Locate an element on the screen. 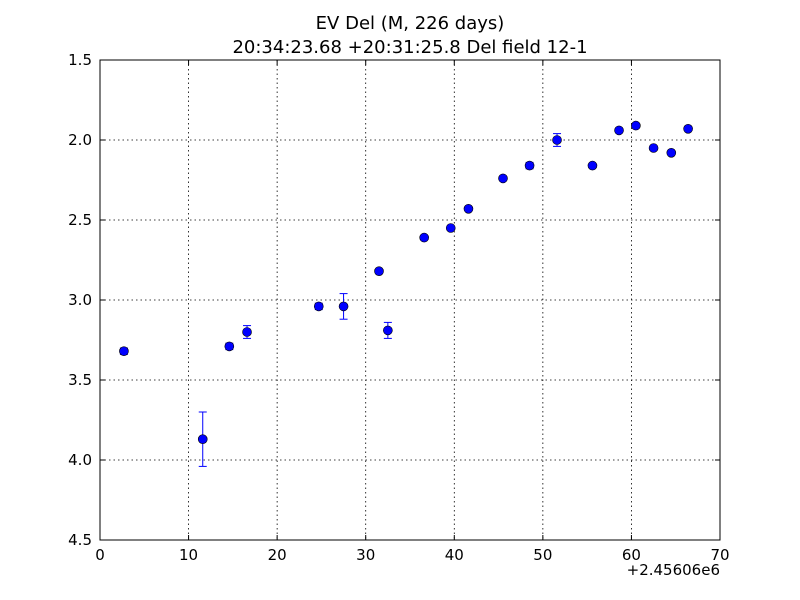 Image resolution: width=800 pixels, height=600 pixels. chart-subtitle: 20:34:23.68 +20:31:25.8 Del field 12-1 is located at coordinates (409, 47).